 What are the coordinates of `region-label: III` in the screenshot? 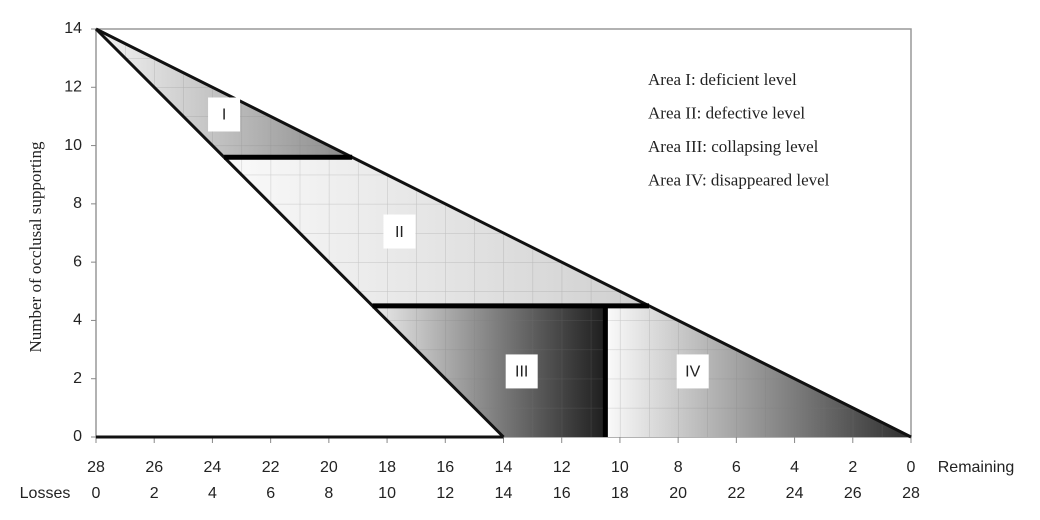 It's located at (521, 372).